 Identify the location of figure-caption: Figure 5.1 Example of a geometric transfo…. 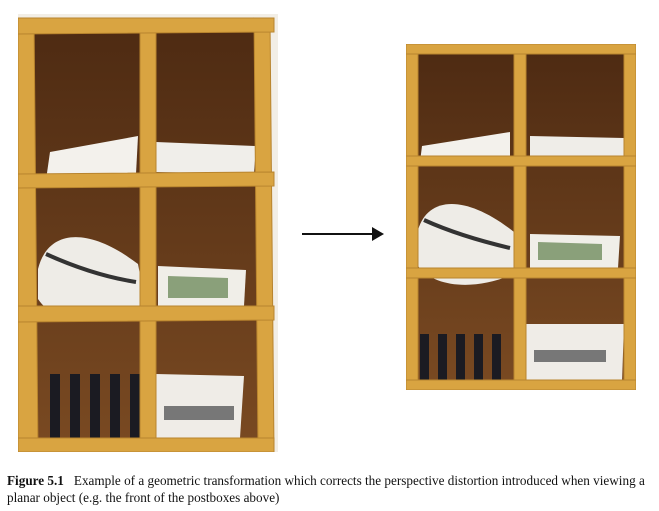
(331, 489).